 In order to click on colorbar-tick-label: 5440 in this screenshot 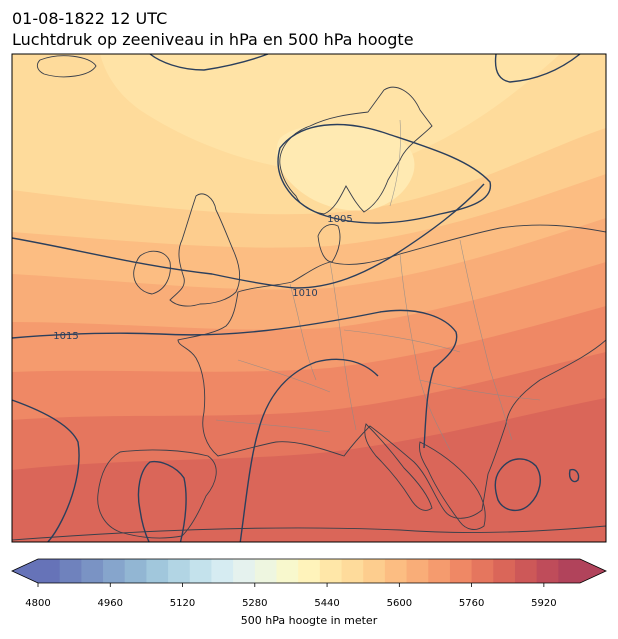, I will do `click(327, 603)`.